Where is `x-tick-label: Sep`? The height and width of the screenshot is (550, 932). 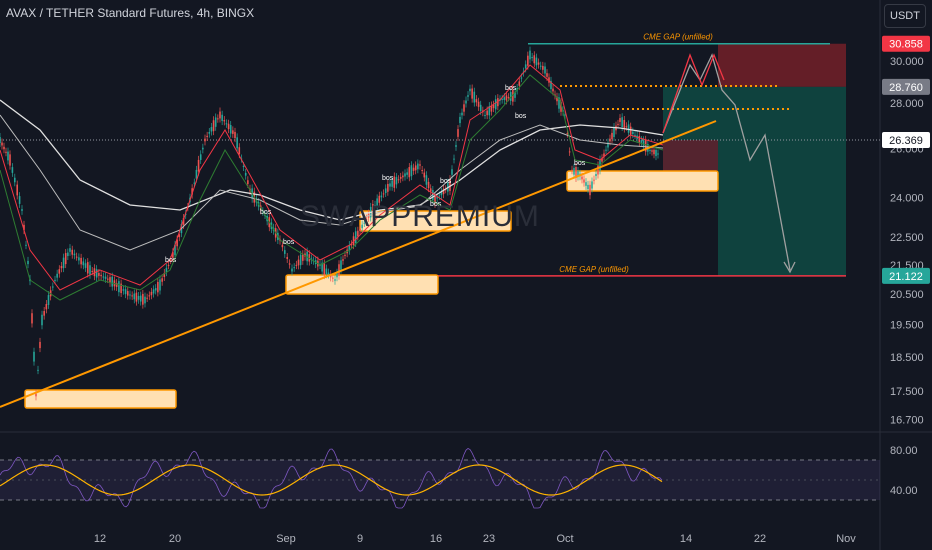 x-tick-label: Sep is located at coordinates (286, 539).